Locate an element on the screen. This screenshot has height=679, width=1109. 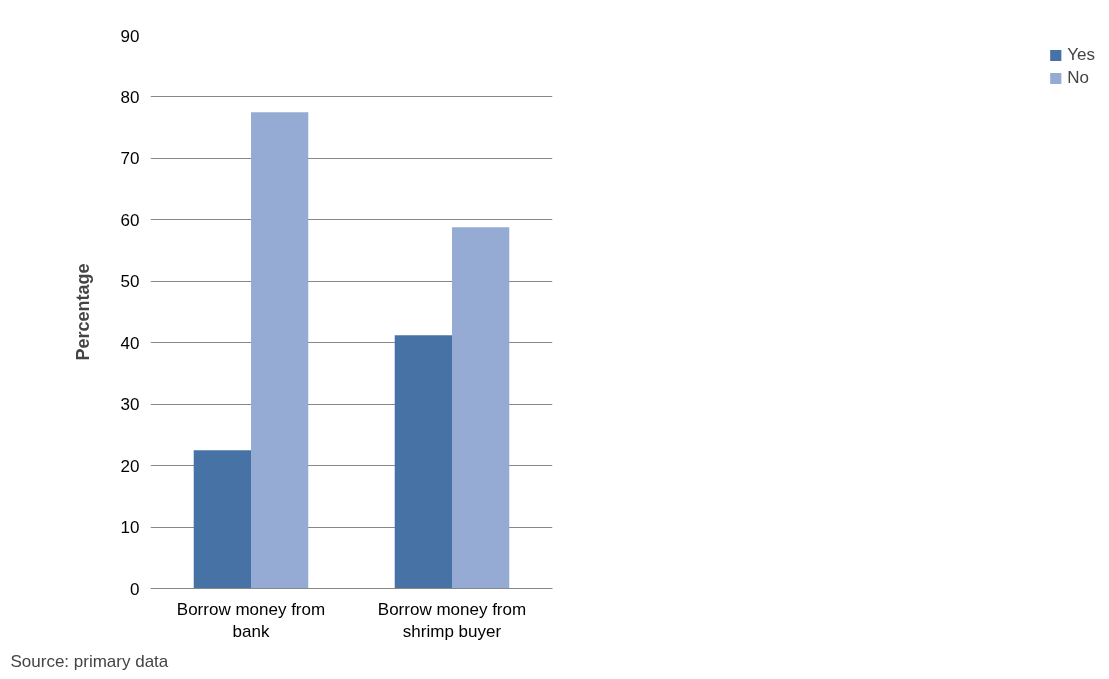
y-tick-label: 0 is located at coordinates (135, 589).